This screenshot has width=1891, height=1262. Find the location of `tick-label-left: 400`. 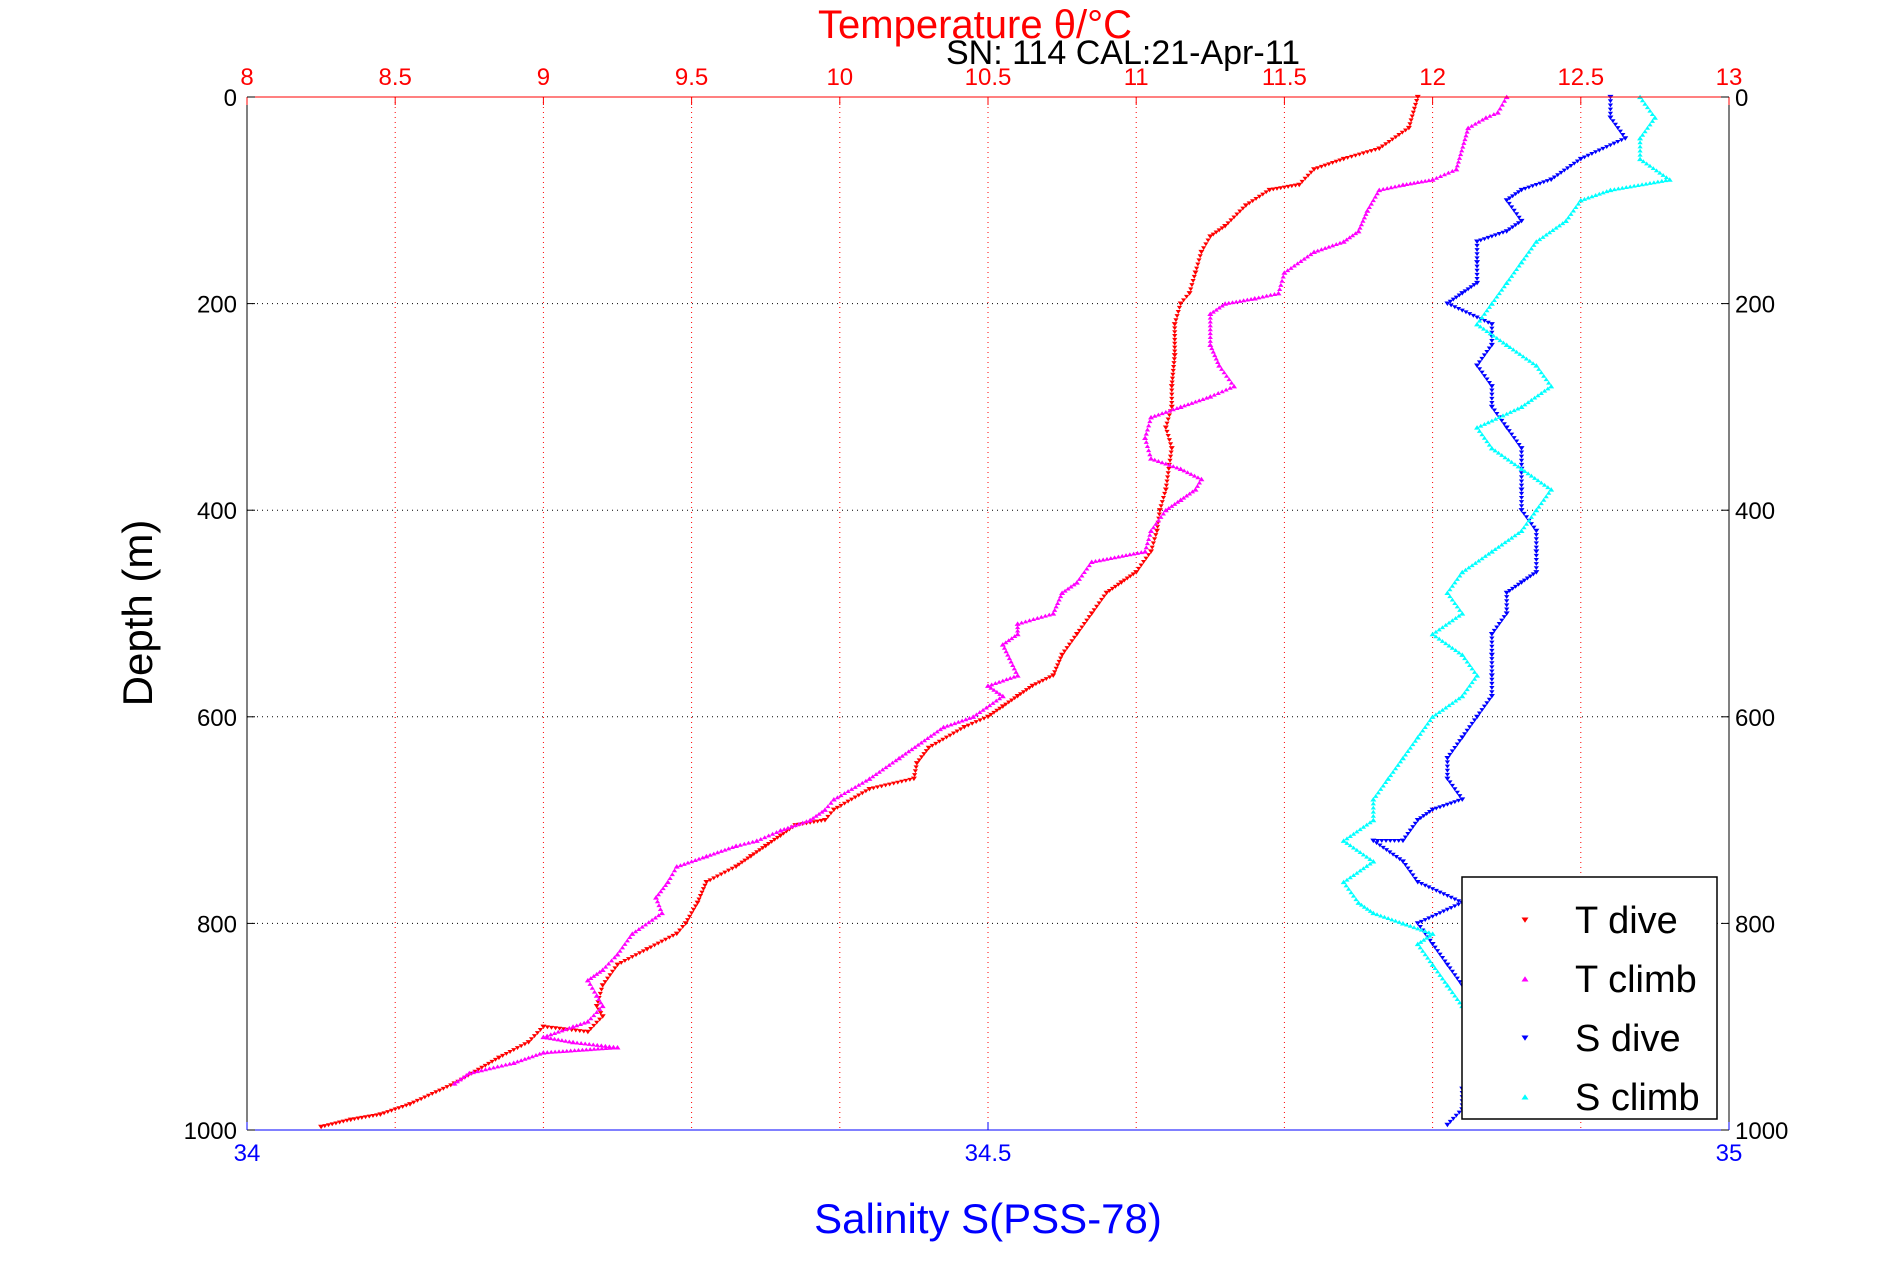

tick-label-left: 400 is located at coordinates (217, 511).